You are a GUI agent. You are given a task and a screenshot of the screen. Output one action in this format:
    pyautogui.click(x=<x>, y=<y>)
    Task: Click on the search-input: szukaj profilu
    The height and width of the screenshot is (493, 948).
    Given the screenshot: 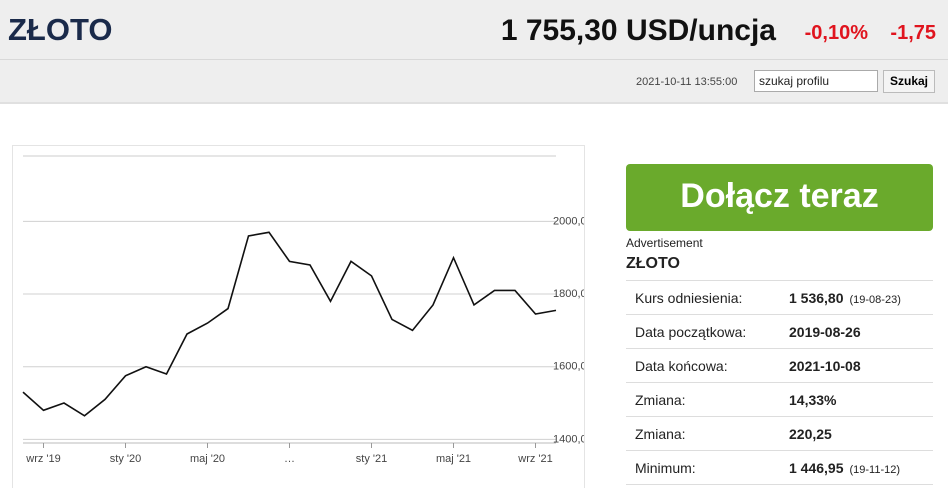 What is the action you would take?
    pyautogui.click(x=816, y=81)
    